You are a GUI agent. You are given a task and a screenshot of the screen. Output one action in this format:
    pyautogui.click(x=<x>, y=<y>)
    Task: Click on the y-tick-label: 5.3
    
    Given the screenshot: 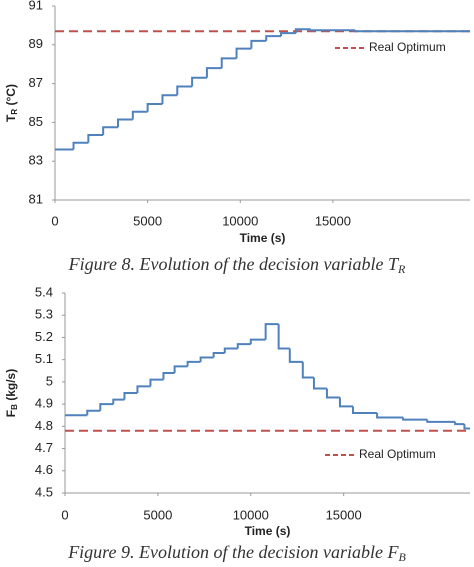 What is the action you would take?
    pyautogui.click(x=44, y=314)
    